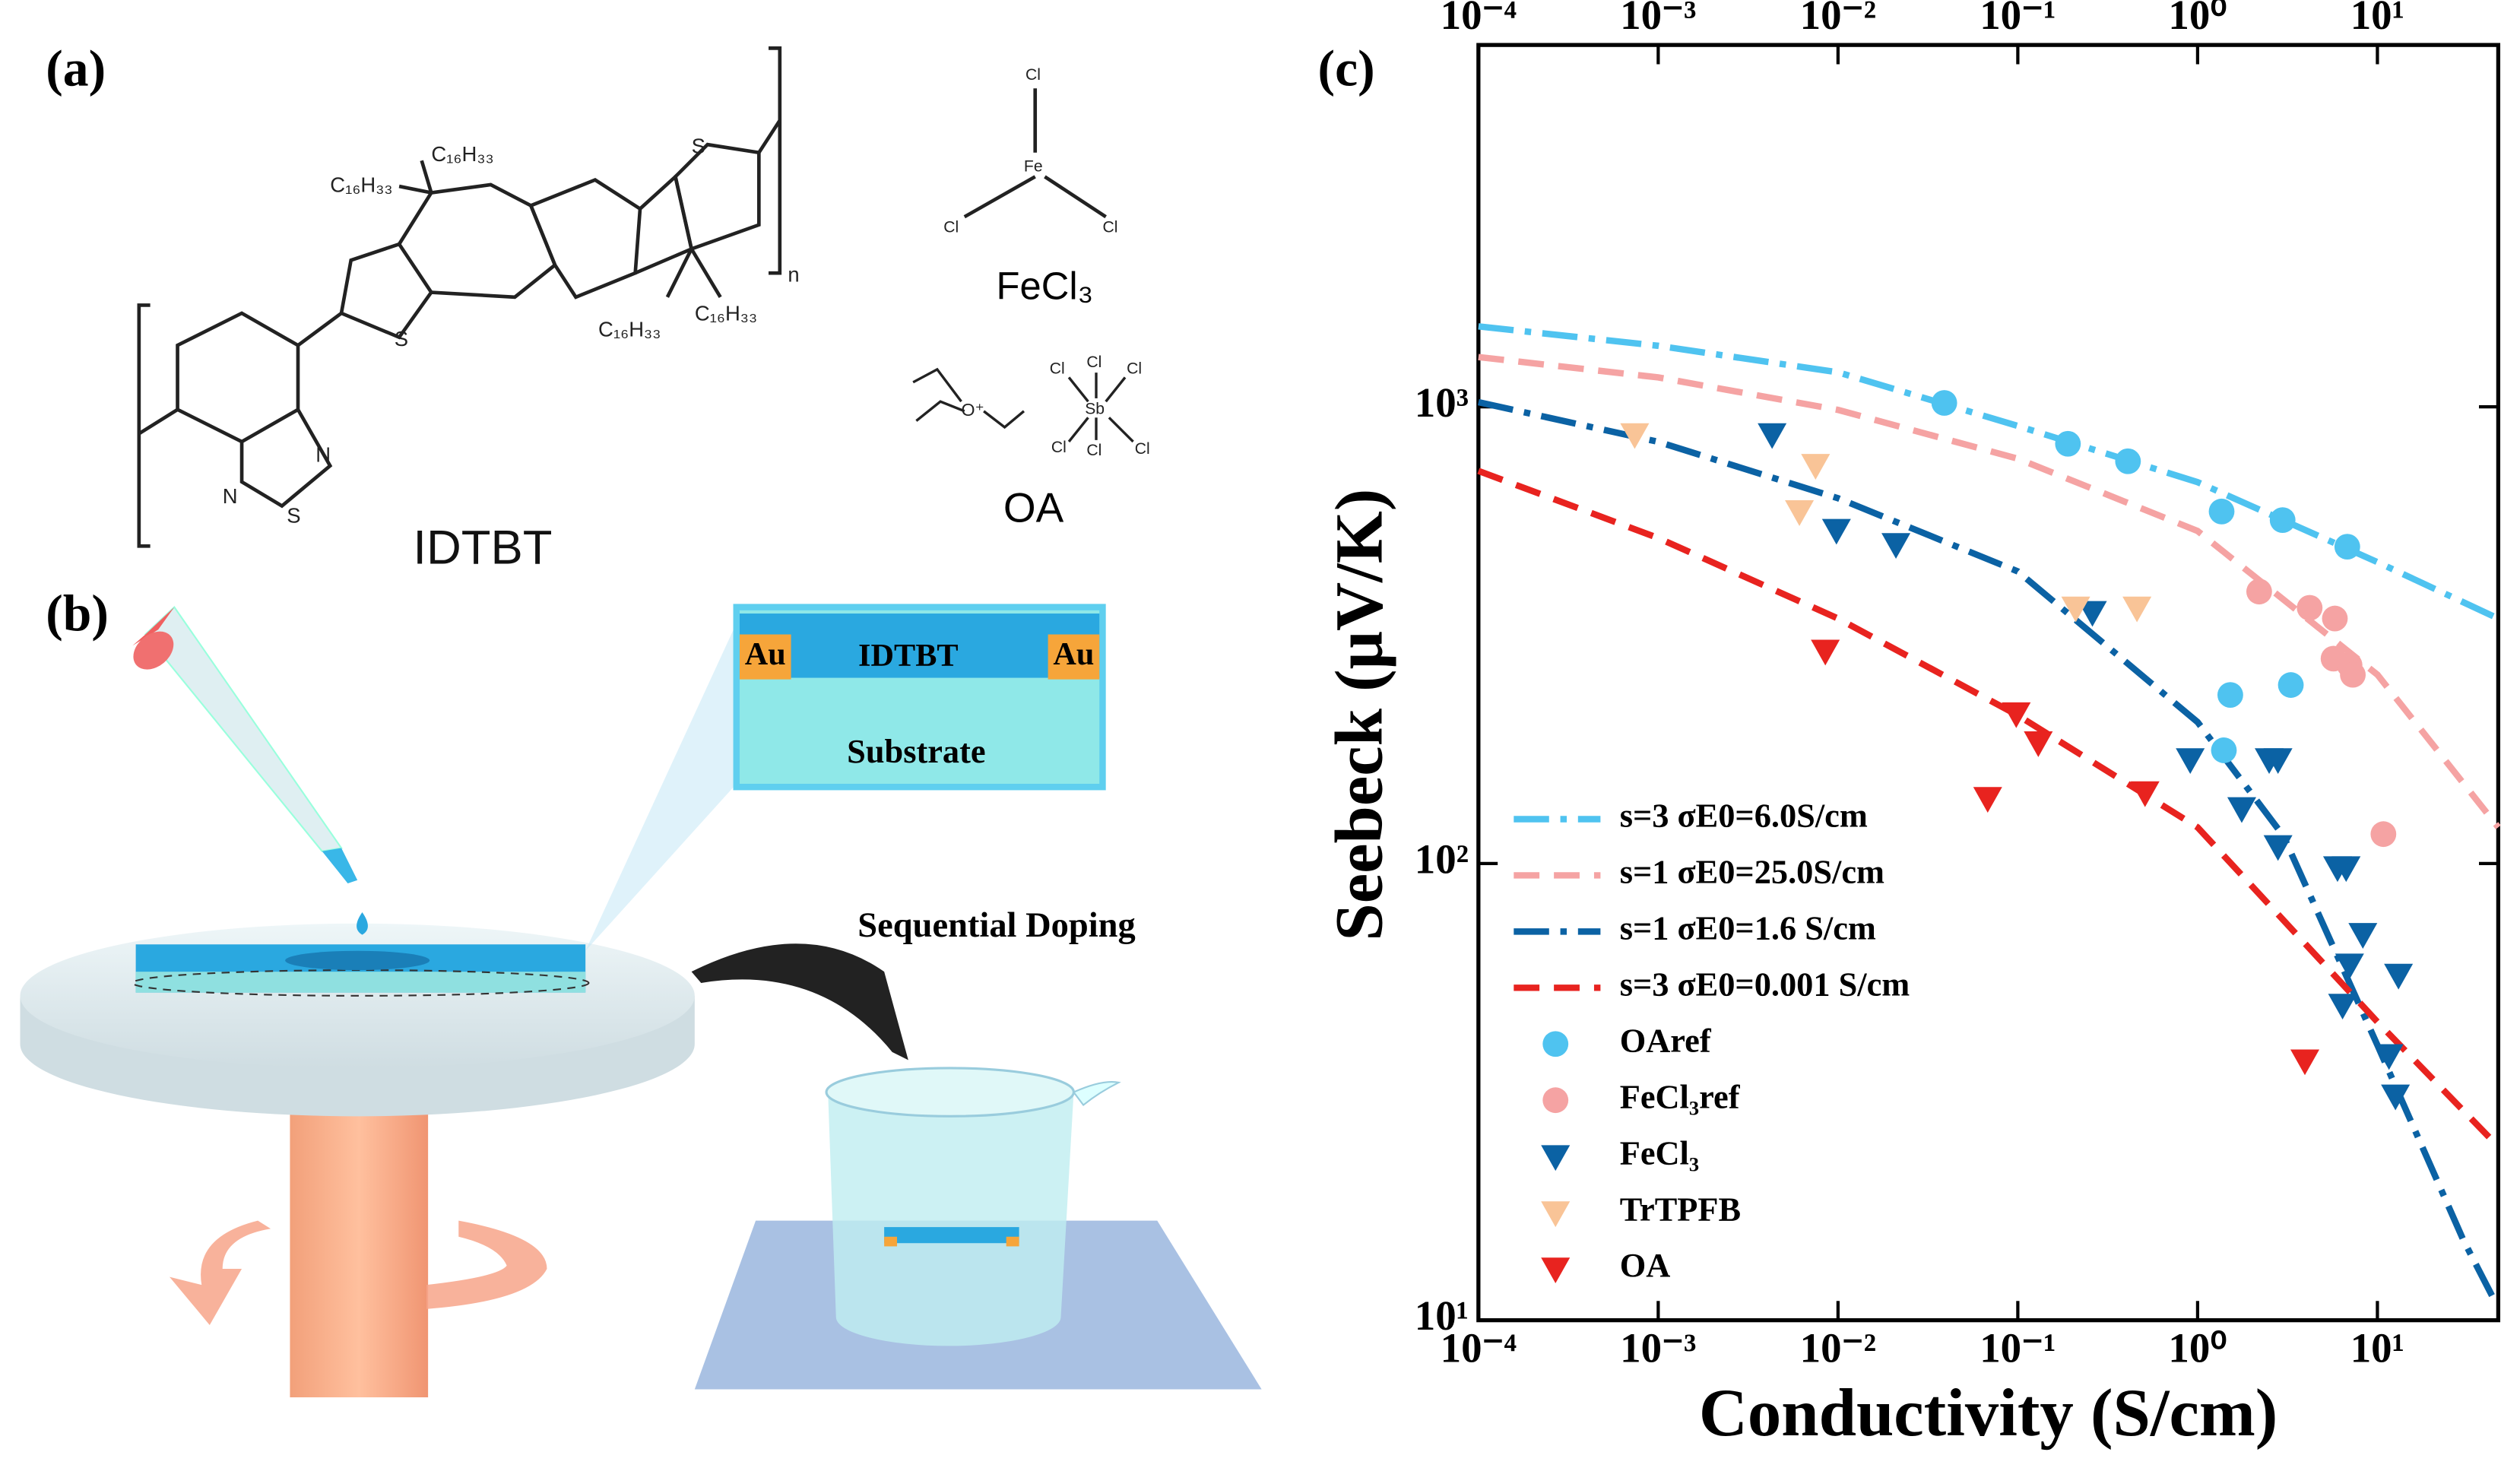  I want to click on idtbt-structure, so click(459, 297).